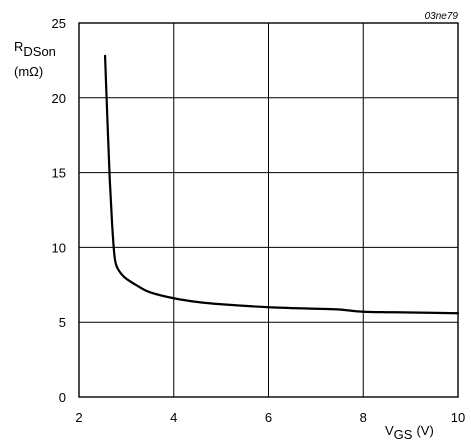 Image resolution: width=471 pixels, height=441 pixels. I want to click on x-tick-label: 6, so click(268, 417).